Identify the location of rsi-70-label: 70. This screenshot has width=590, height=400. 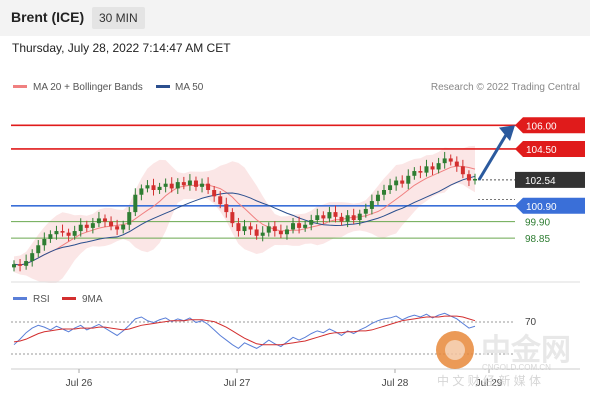
(531, 322).